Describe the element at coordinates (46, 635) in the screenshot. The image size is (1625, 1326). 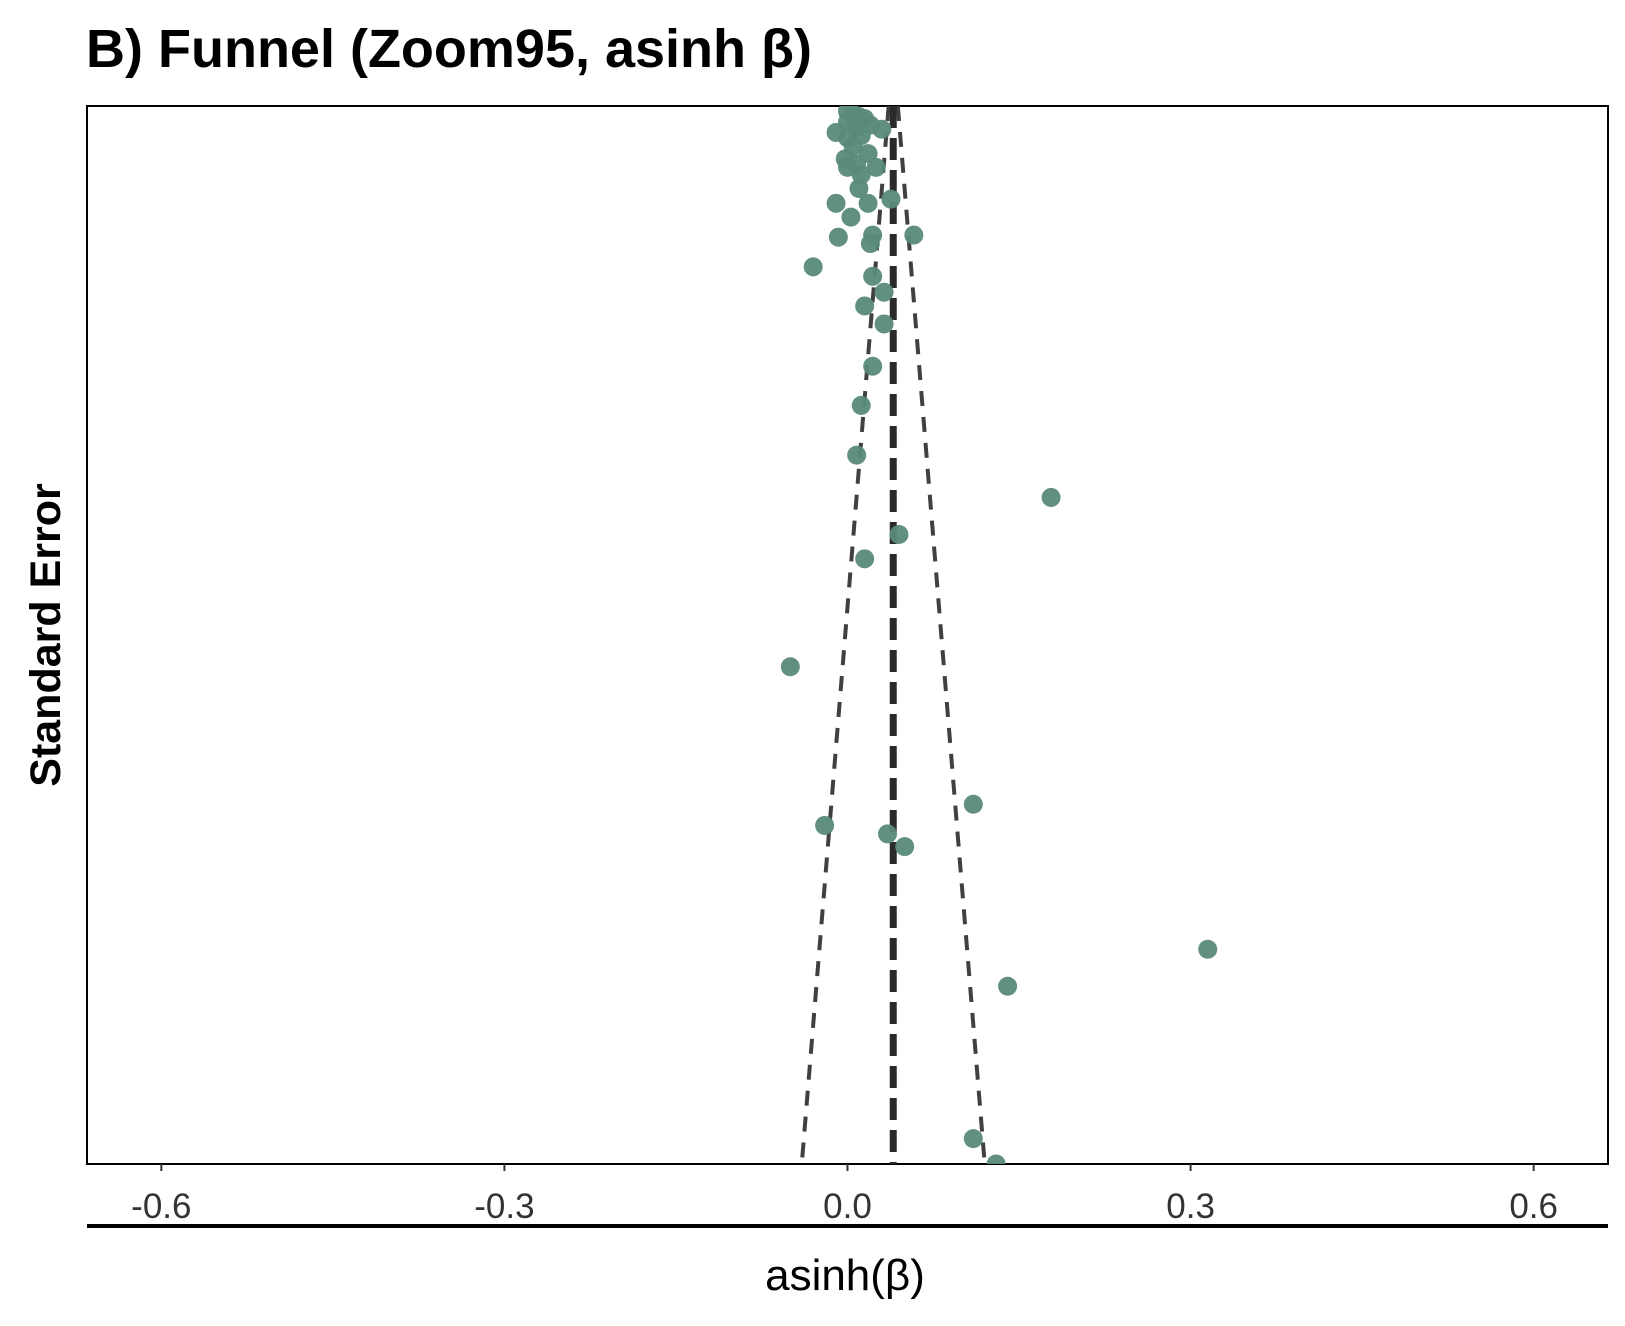
I see `y-axis-title: Standard Error` at that location.